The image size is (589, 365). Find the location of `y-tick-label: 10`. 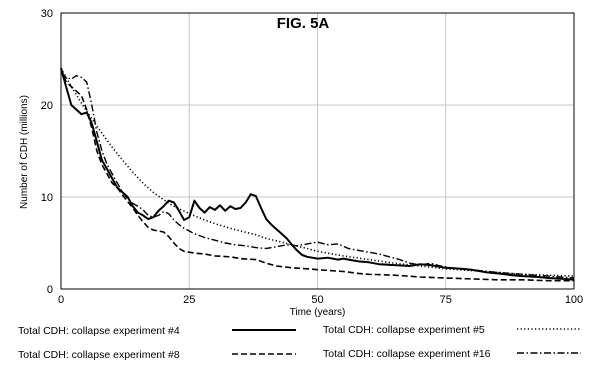

y-tick-label: 10 is located at coordinates (47, 198).